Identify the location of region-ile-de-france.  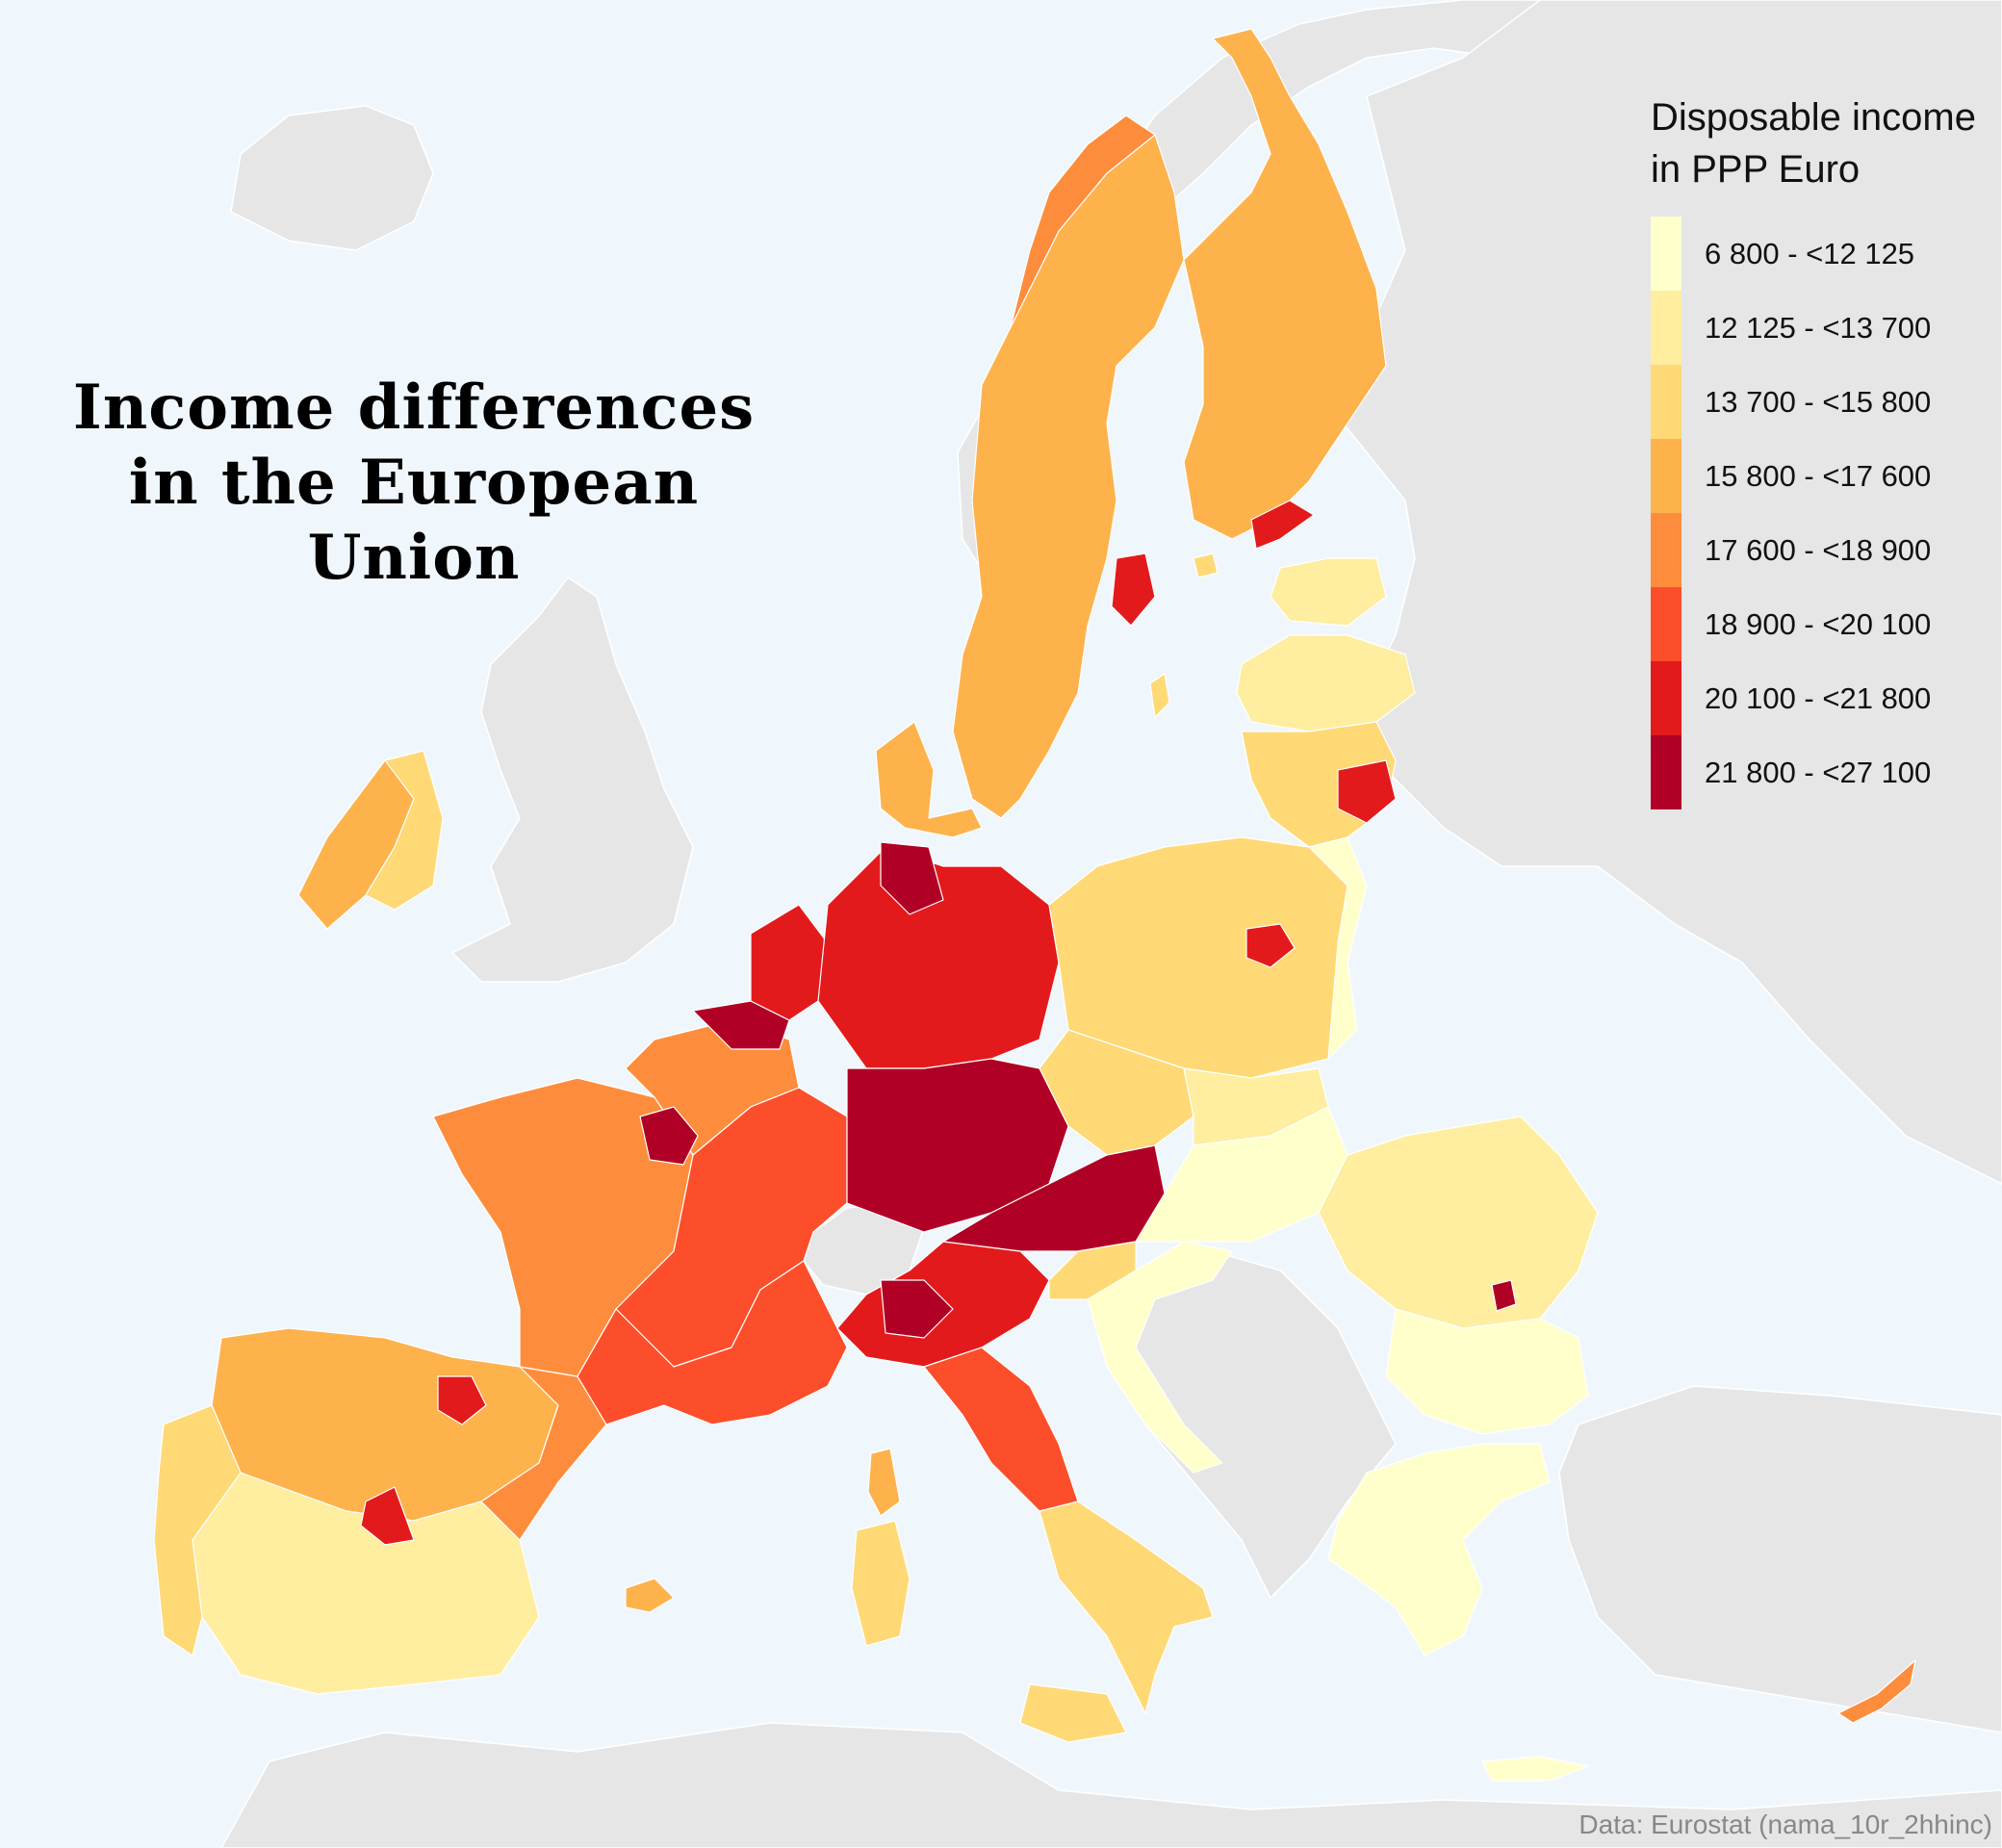
(669, 1136).